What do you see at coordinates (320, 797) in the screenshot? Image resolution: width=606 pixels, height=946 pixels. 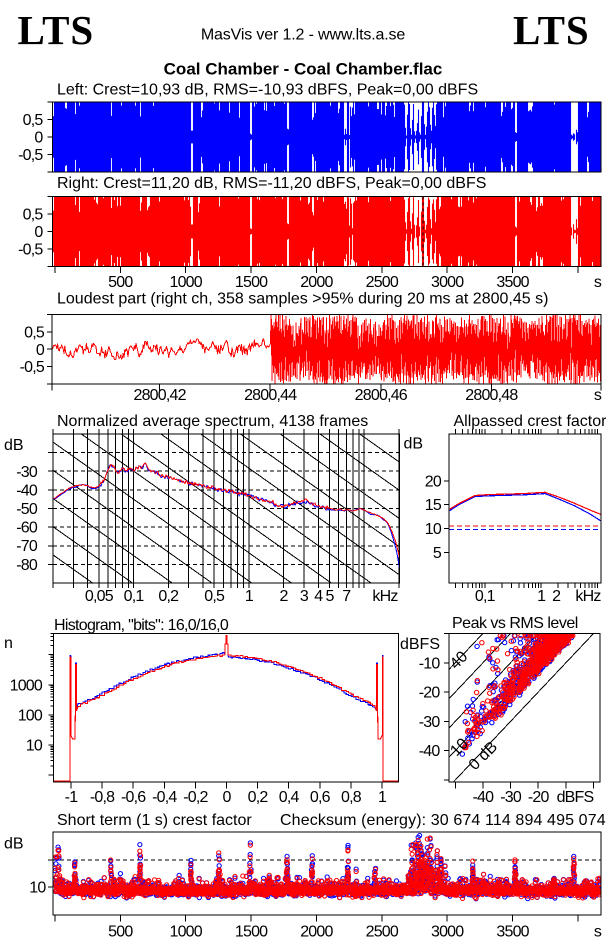 I see `svg-text: 0,6` at bounding box center [320, 797].